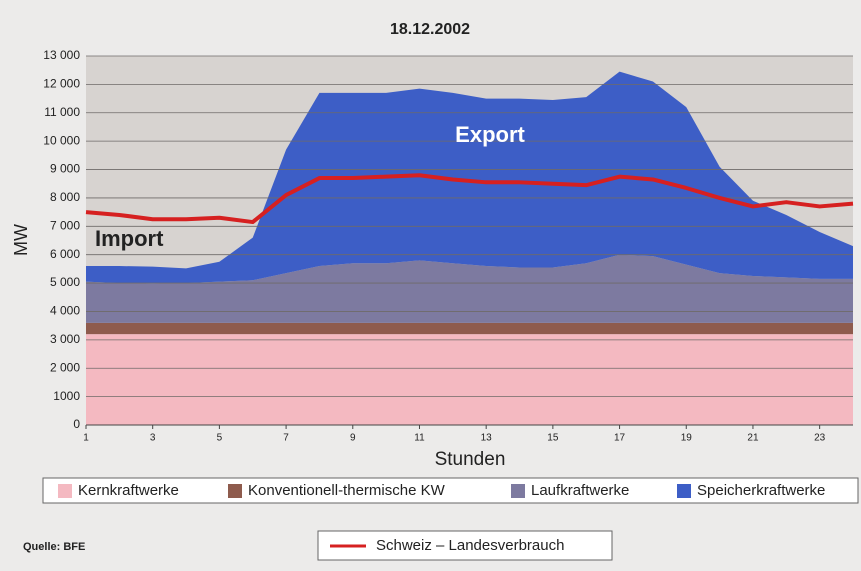 Image resolution: width=861 pixels, height=571 pixels. What do you see at coordinates (430, 29) in the screenshot?
I see `chart-title: 18.12.2002` at bounding box center [430, 29].